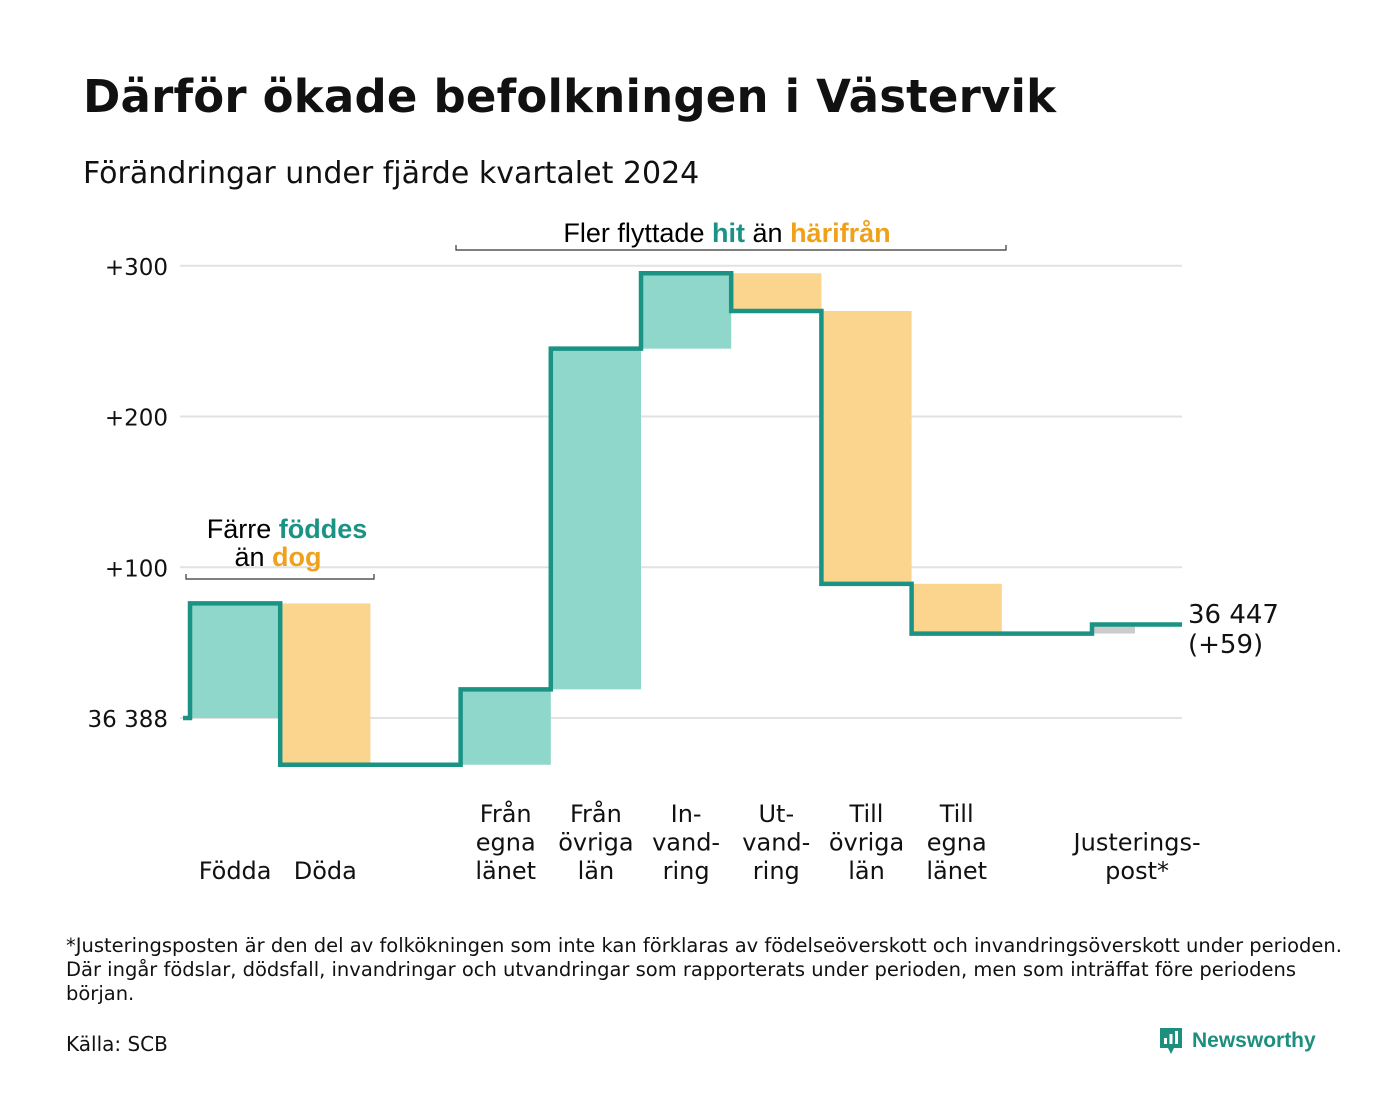 Image resolution: width=1400 pixels, height=1120 pixels. What do you see at coordinates (1233, 615) in the screenshot?
I see `end-value-label: 36 447` at bounding box center [1233, 615].